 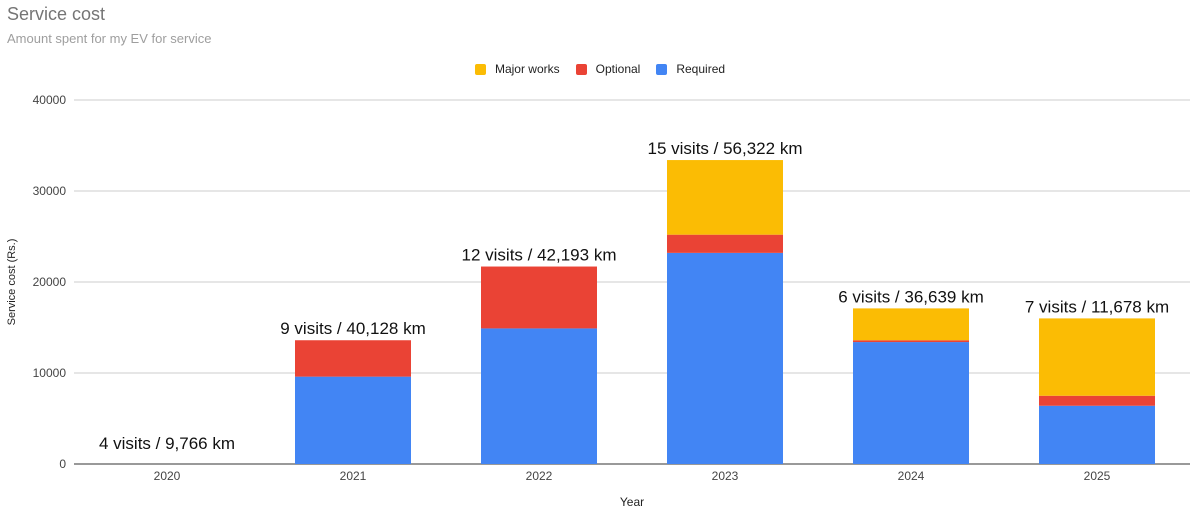 I want to click on legend-label-optional: Optional, so click(x=618, y=69).